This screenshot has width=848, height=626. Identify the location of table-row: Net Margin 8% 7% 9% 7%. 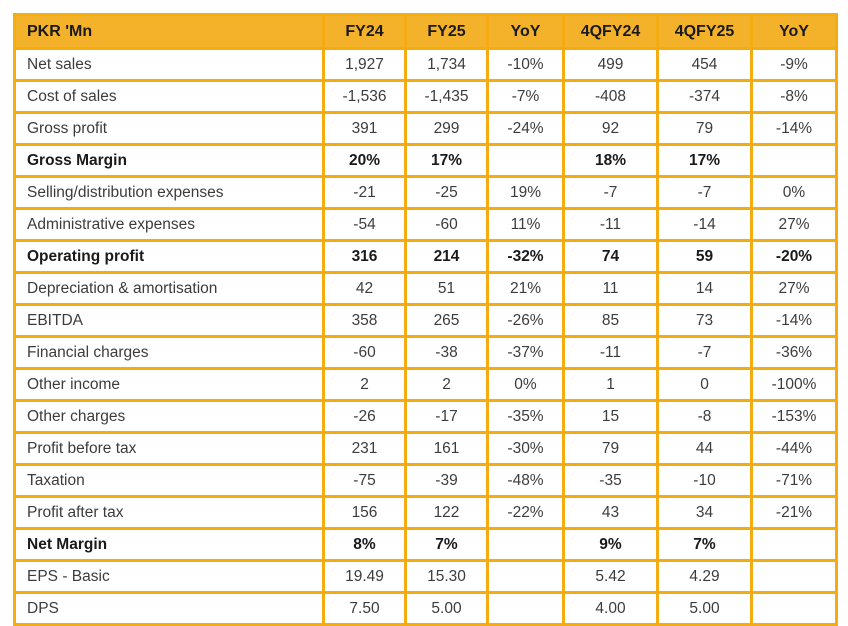
(425, 544).